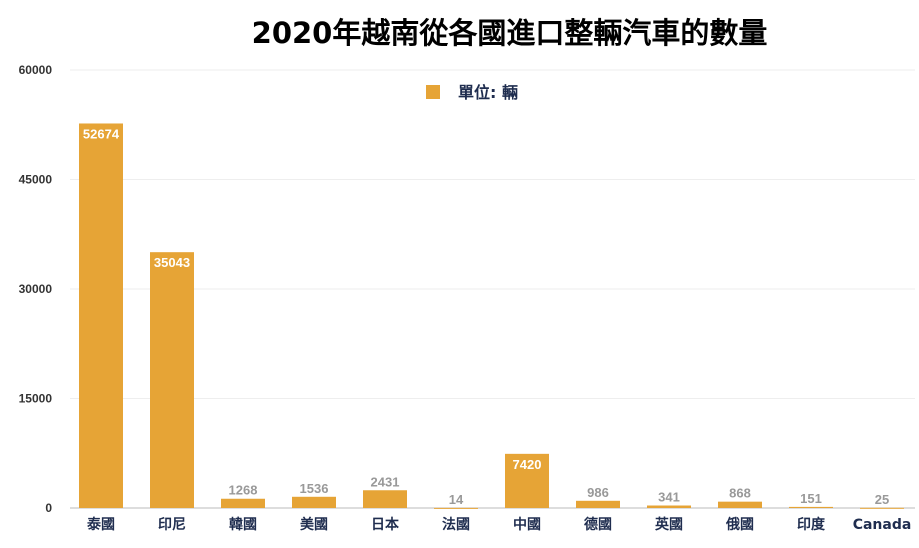  Describe the element at coordinates (100, 524) in the screenshot. I see `x-tick-label: 泰國` at that location.